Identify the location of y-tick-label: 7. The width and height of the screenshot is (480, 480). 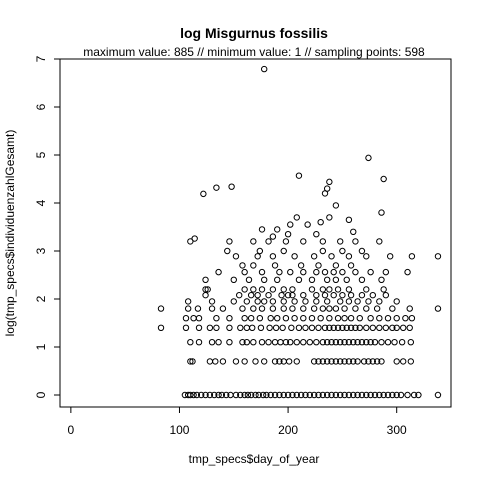
(41, 58).